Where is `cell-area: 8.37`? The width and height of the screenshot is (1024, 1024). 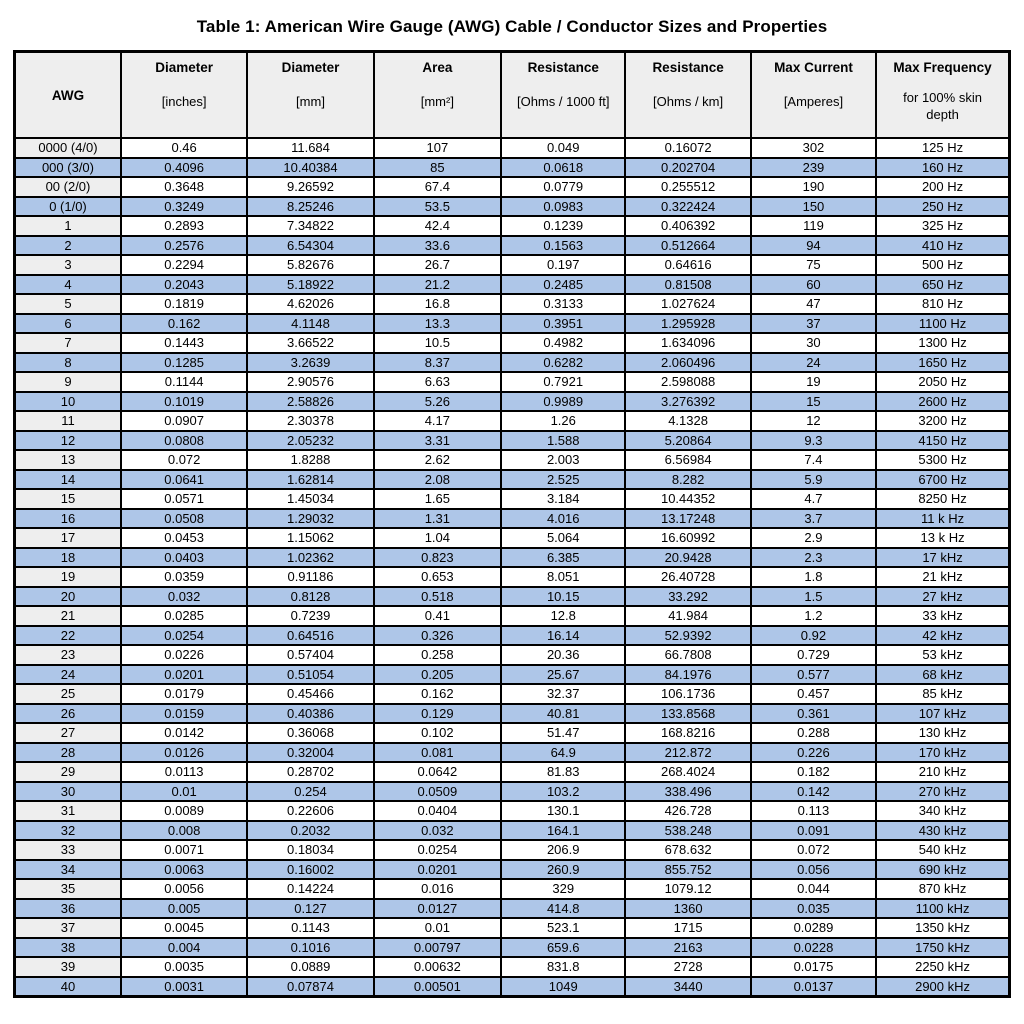
cell-area: 8.37 is located at coordinates (437, 362).